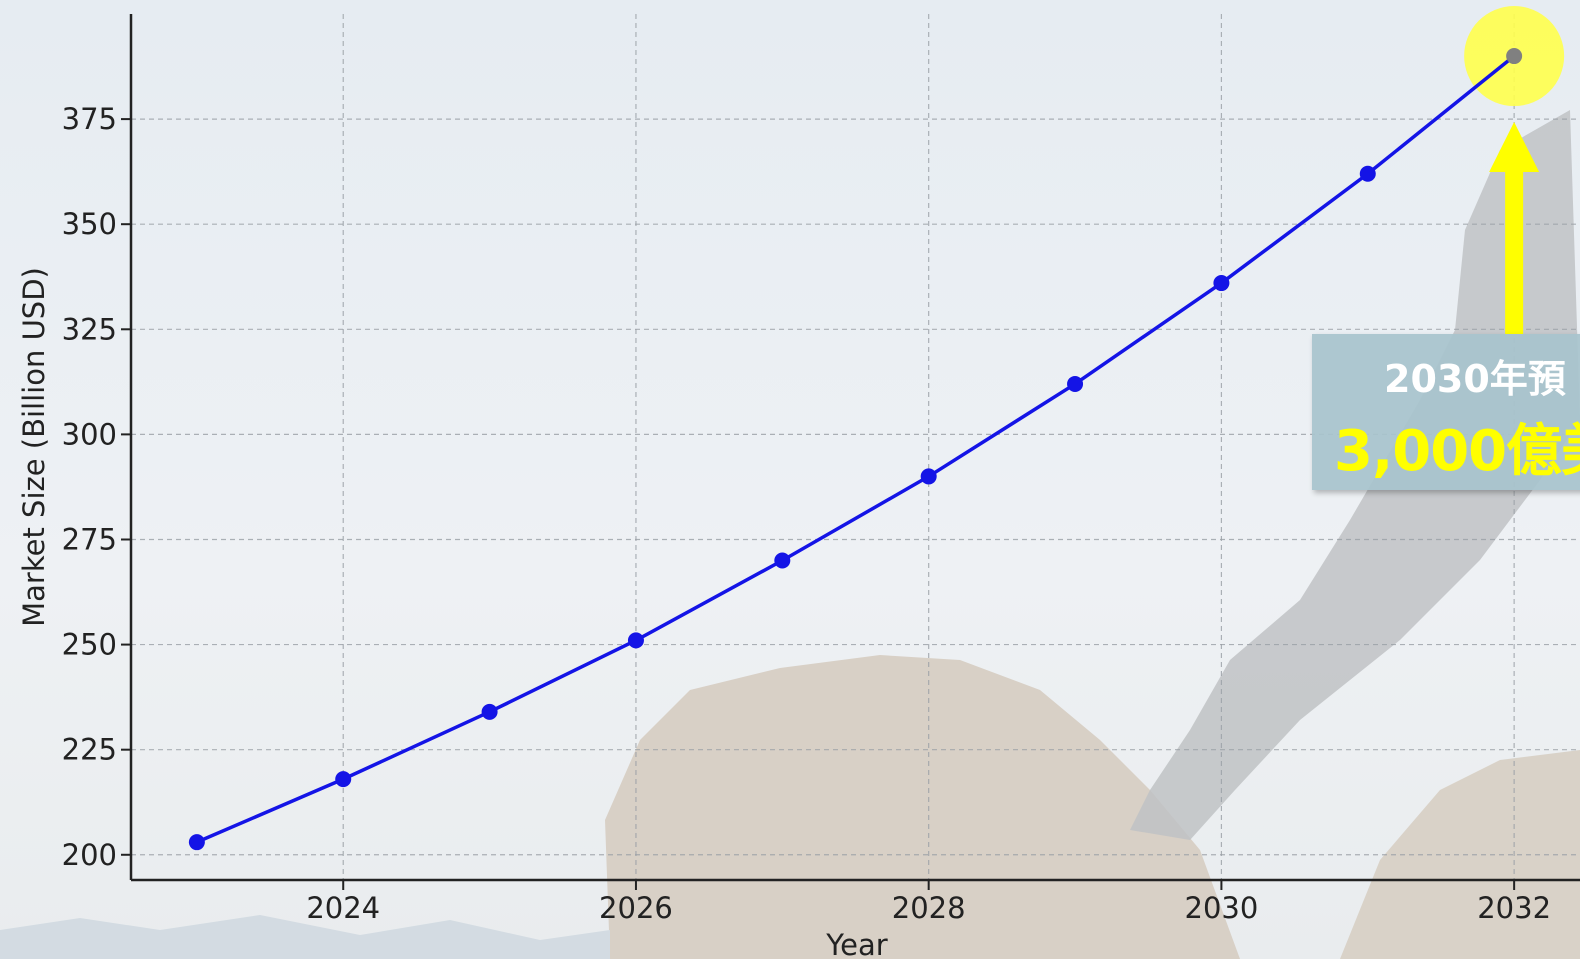 The height and width of the screenshot is (959, 1580). What do you see at coordinates (856, 943) in the screenshot?
I see `x-axis-label: Year` at bounding box center [856, 943].